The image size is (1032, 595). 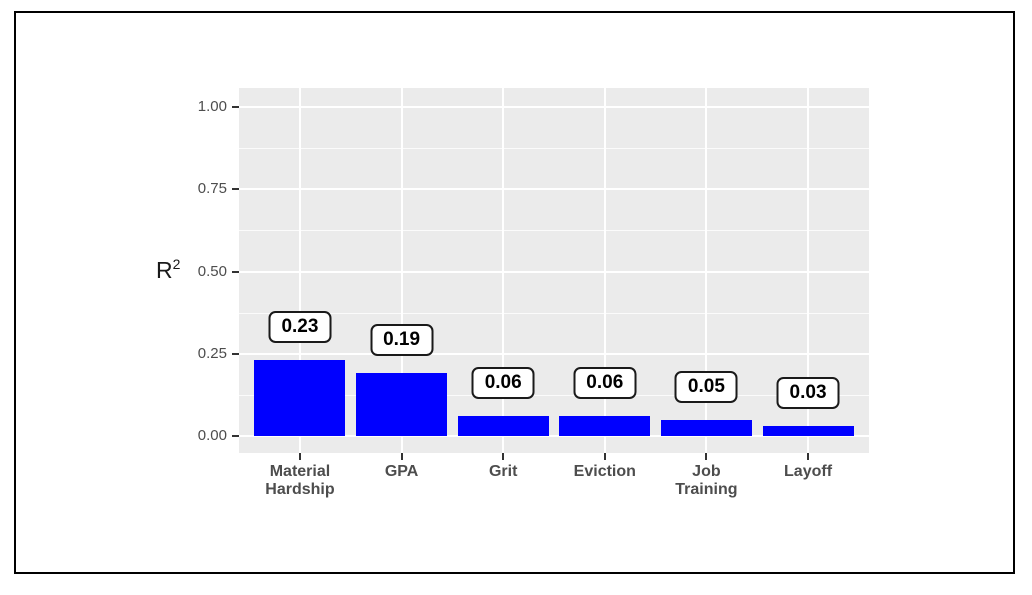 I want to click on y-tick-label: 0.25, so click(x=212, y=353).